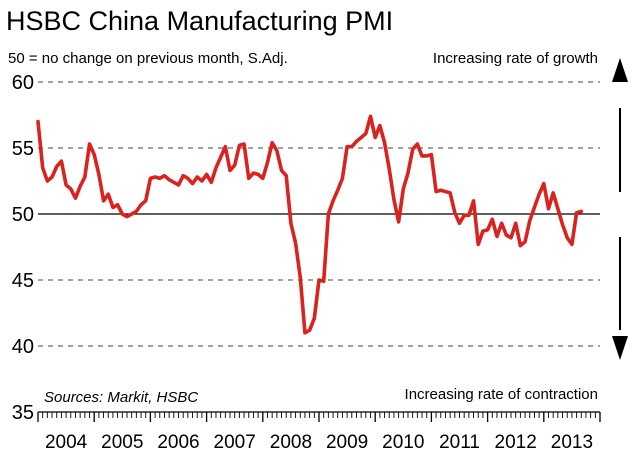  Describe the element at coordinates (23, 413) in the screenshot. I see `y-tick-label: 35` at that location.